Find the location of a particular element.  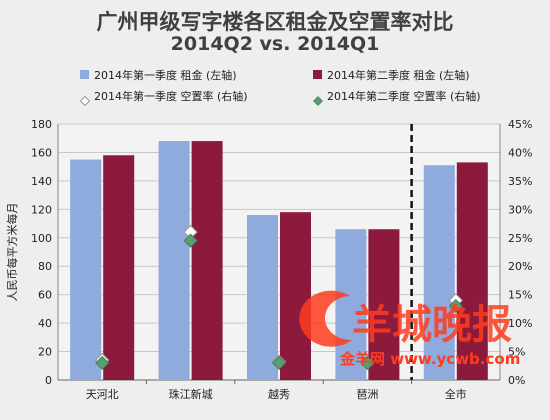

watermark-caption: 金羊网 www.ycwb.com is located at coordinates (430, 359).